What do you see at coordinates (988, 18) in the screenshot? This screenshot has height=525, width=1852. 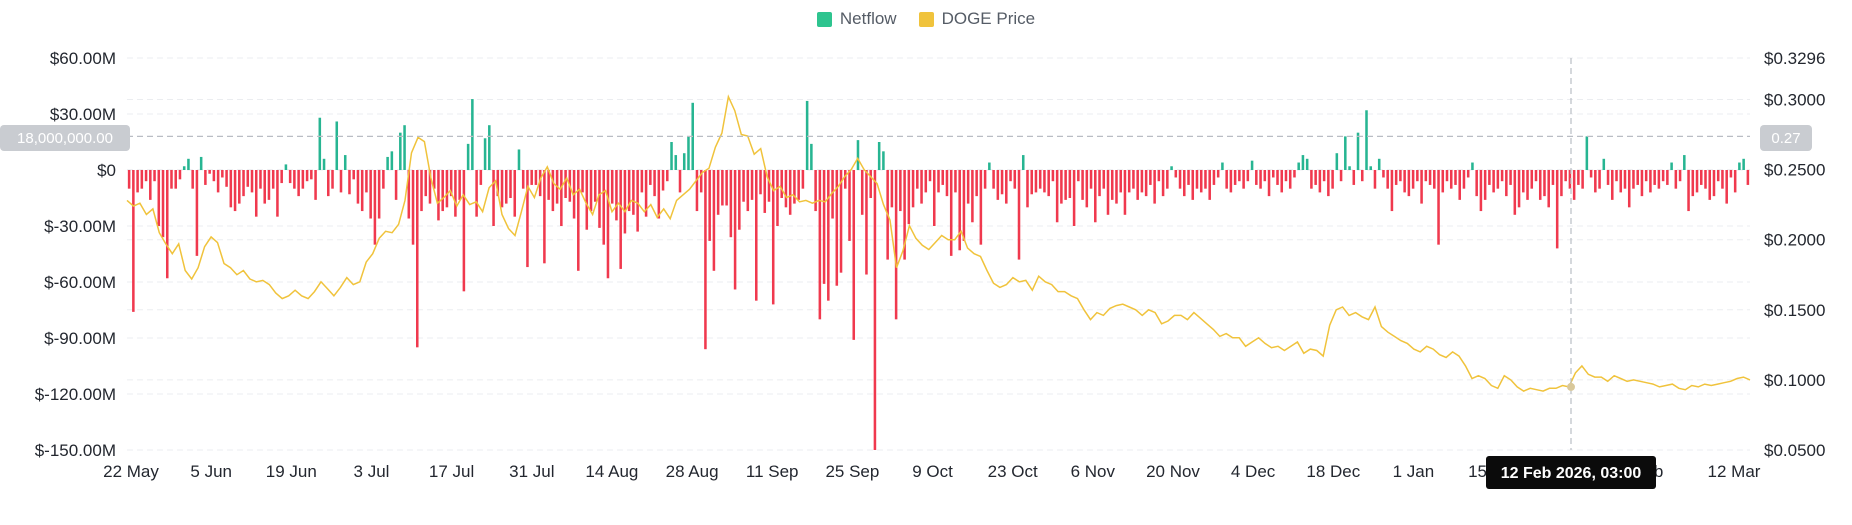 I see `legend-price-label: DOGE Price` at bounding box center [988, 18].